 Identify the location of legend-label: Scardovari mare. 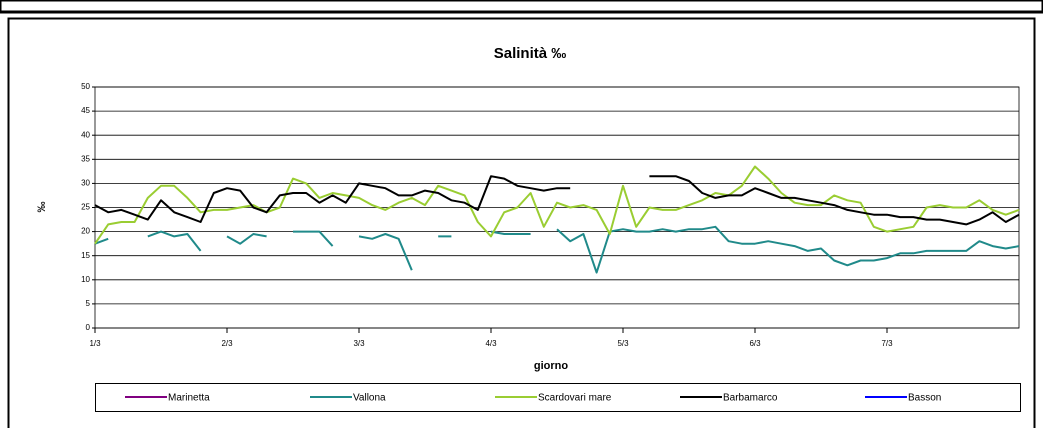
(575, 398).